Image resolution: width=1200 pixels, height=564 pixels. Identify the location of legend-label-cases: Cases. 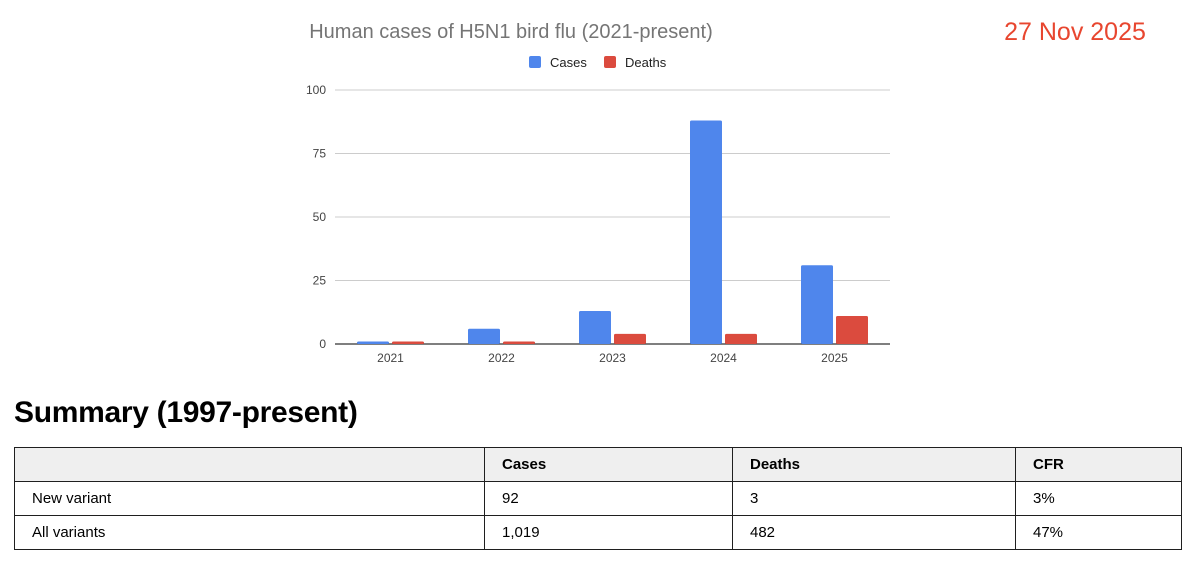
(568, 62).